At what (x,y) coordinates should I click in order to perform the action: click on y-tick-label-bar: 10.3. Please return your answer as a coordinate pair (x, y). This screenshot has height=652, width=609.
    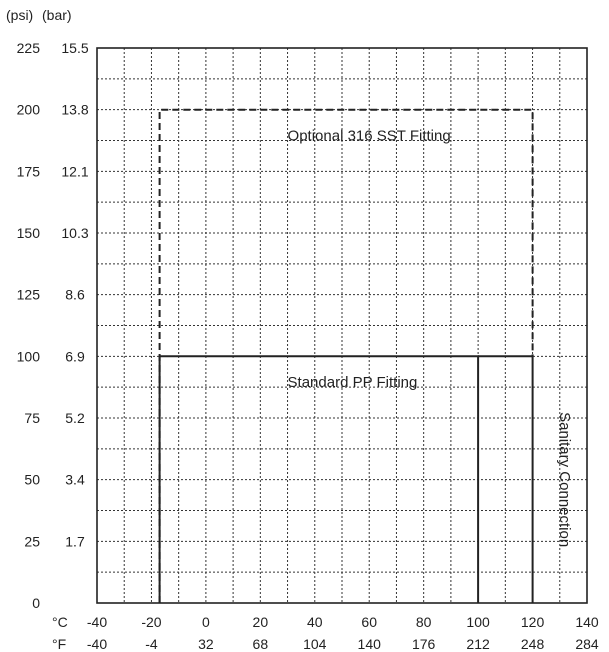
    Looking at the image, I should click on (74, 233).